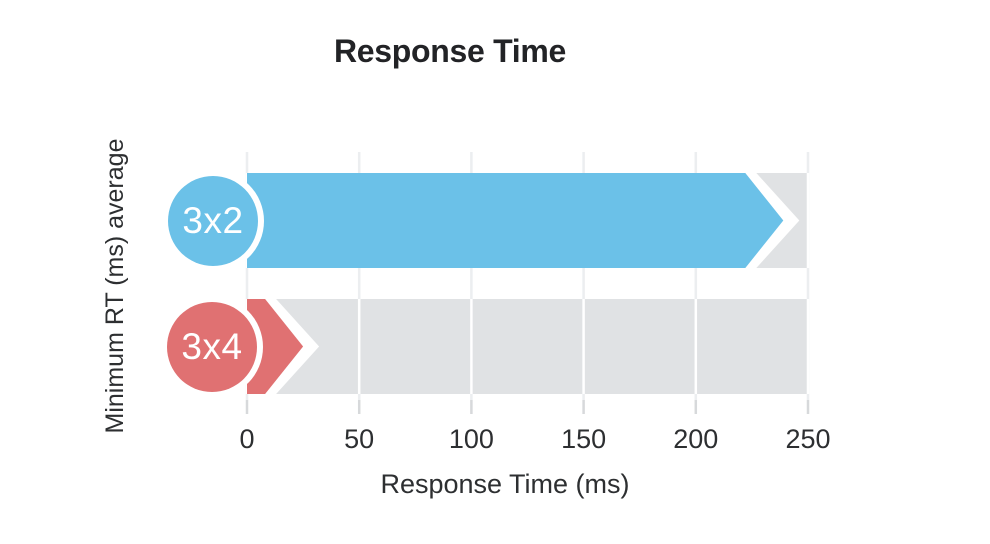 The height and width of the screenshot is (544, 990). Describe the element at coordinates (527, 346) in the screenshot. I see `track-3x4` at that location.